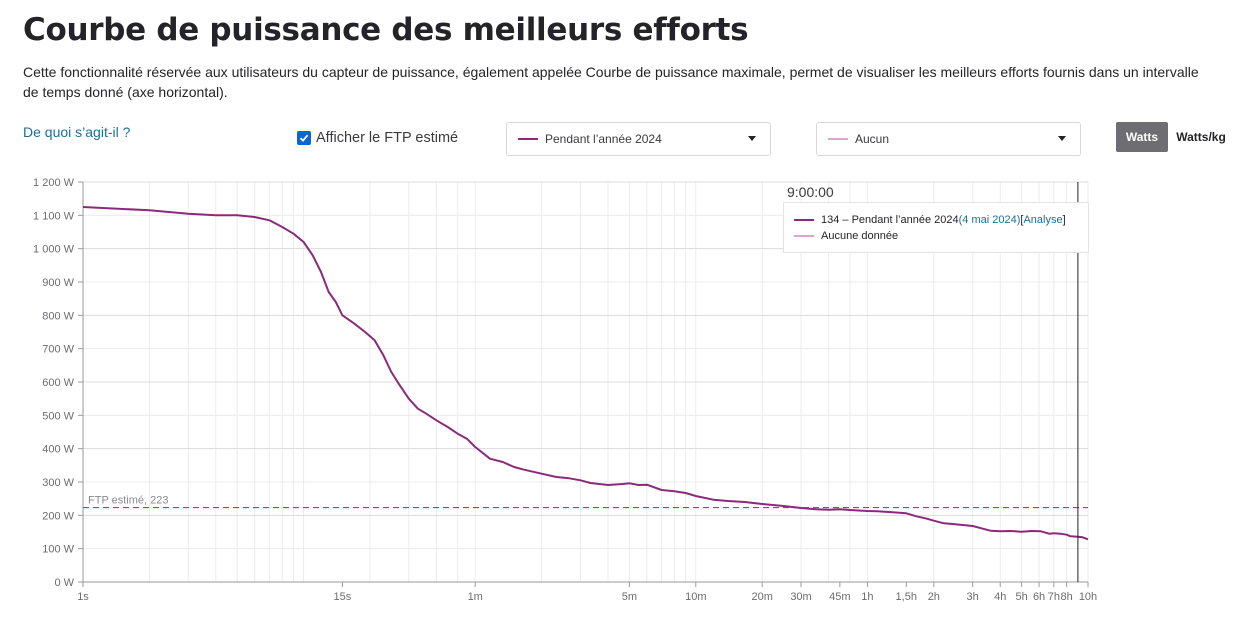 This screenshot has width=1246, height=628. Describe the element at coordinates (54, 183) in the screenshot. I see `y-tick-label: 1 200 W` at that location.